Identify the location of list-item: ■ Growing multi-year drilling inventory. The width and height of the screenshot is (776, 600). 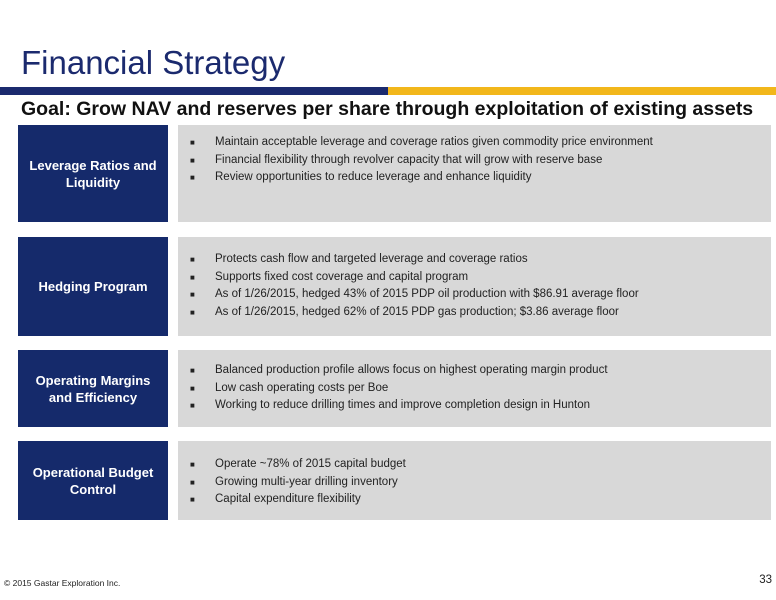
(480, 483).